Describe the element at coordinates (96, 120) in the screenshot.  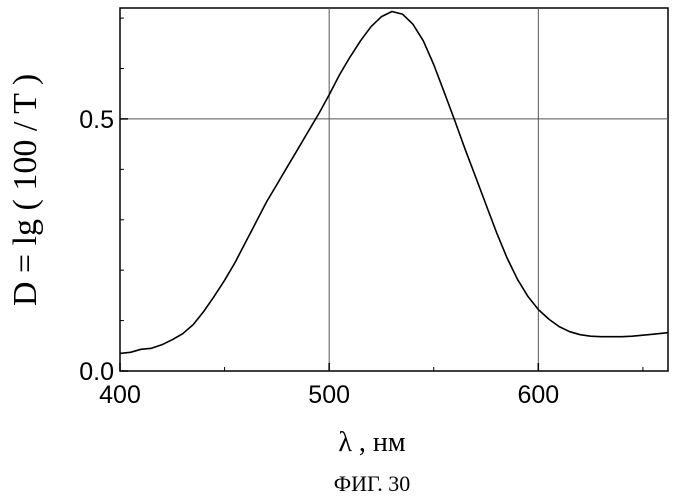
I see `y-tick-label-1: 0.5` at that location.